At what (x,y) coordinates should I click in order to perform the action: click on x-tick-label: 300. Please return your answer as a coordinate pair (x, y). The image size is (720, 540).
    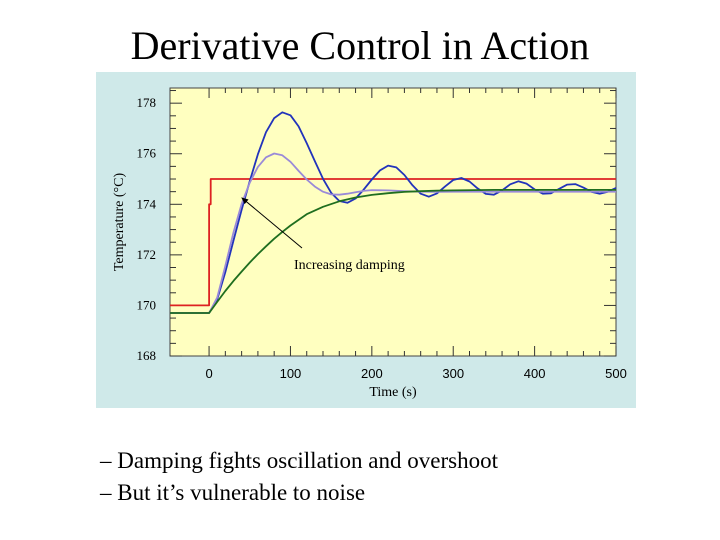
    Looking at the image, I should click on (453, 373).